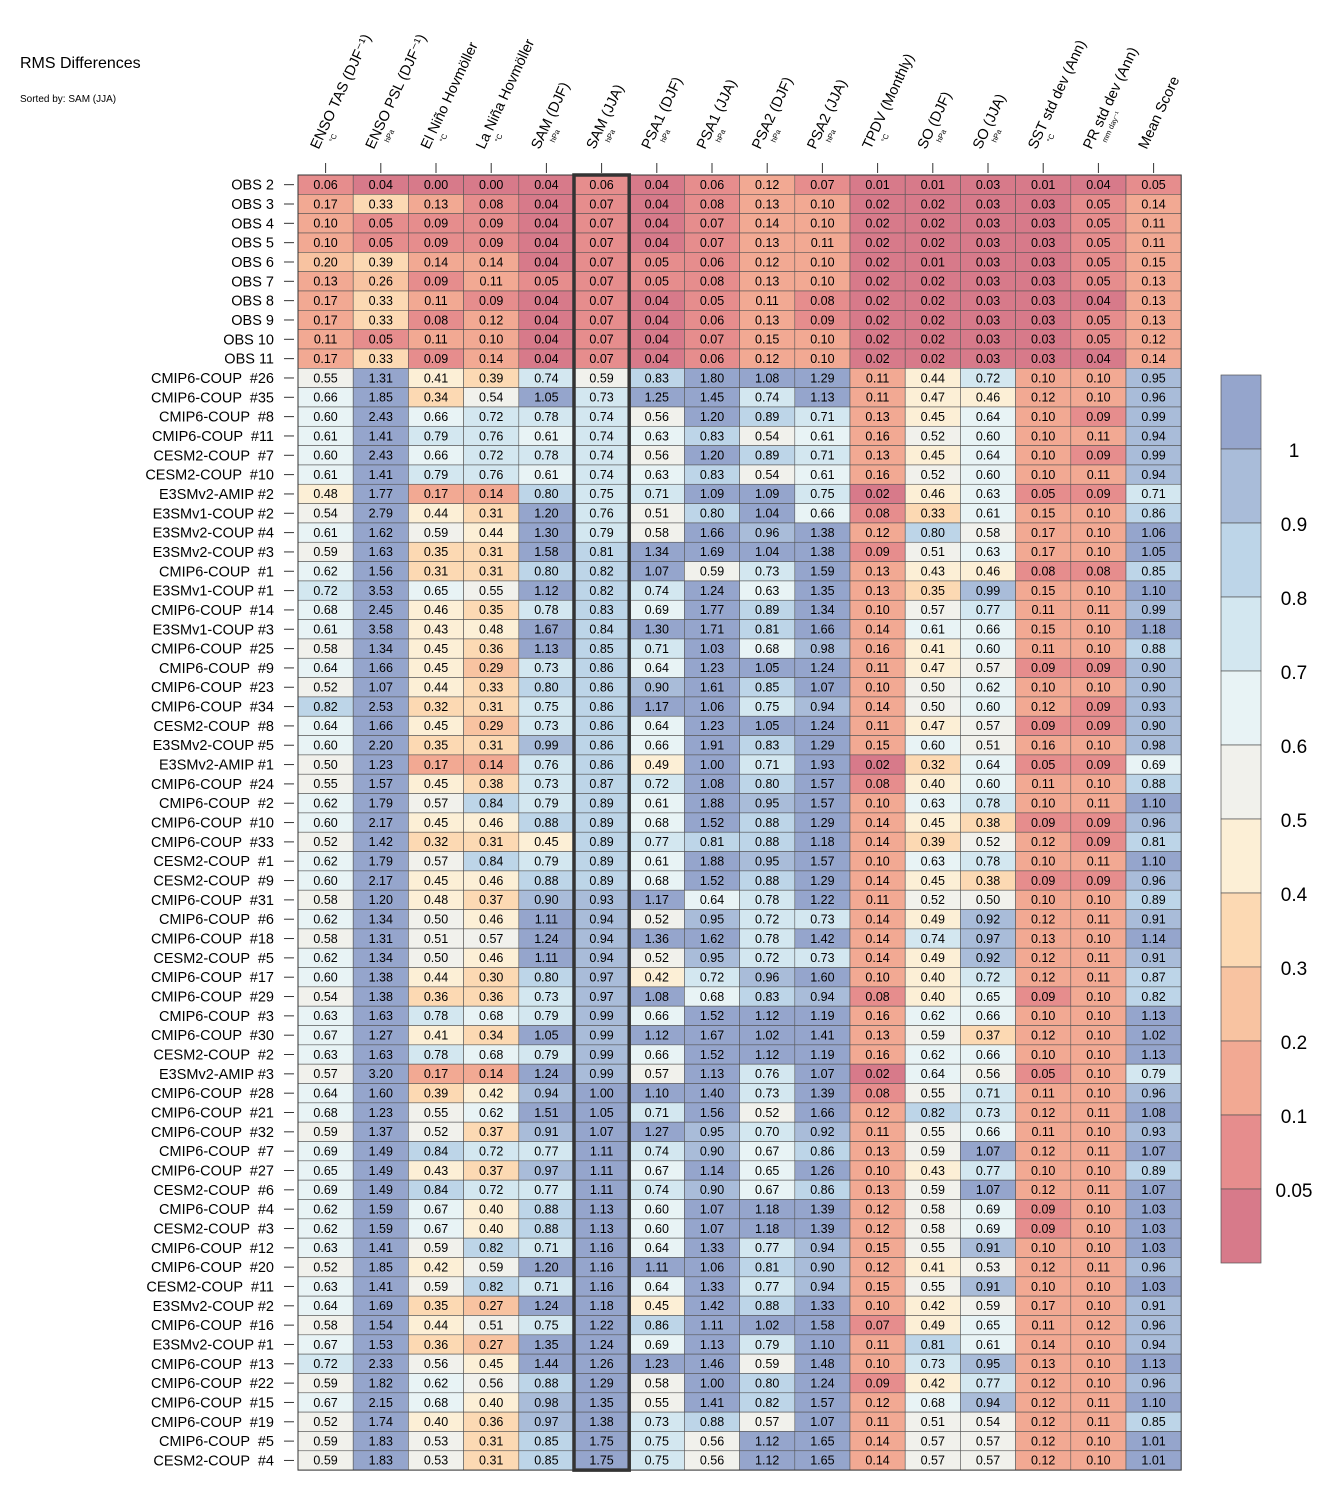 The height and width of the screenshot is (1491, 1333). What do you see at coordinates (381, 1441) in the screenshot?
I see `cell-value-label: 1.83` at bounding box center [381, 1441].